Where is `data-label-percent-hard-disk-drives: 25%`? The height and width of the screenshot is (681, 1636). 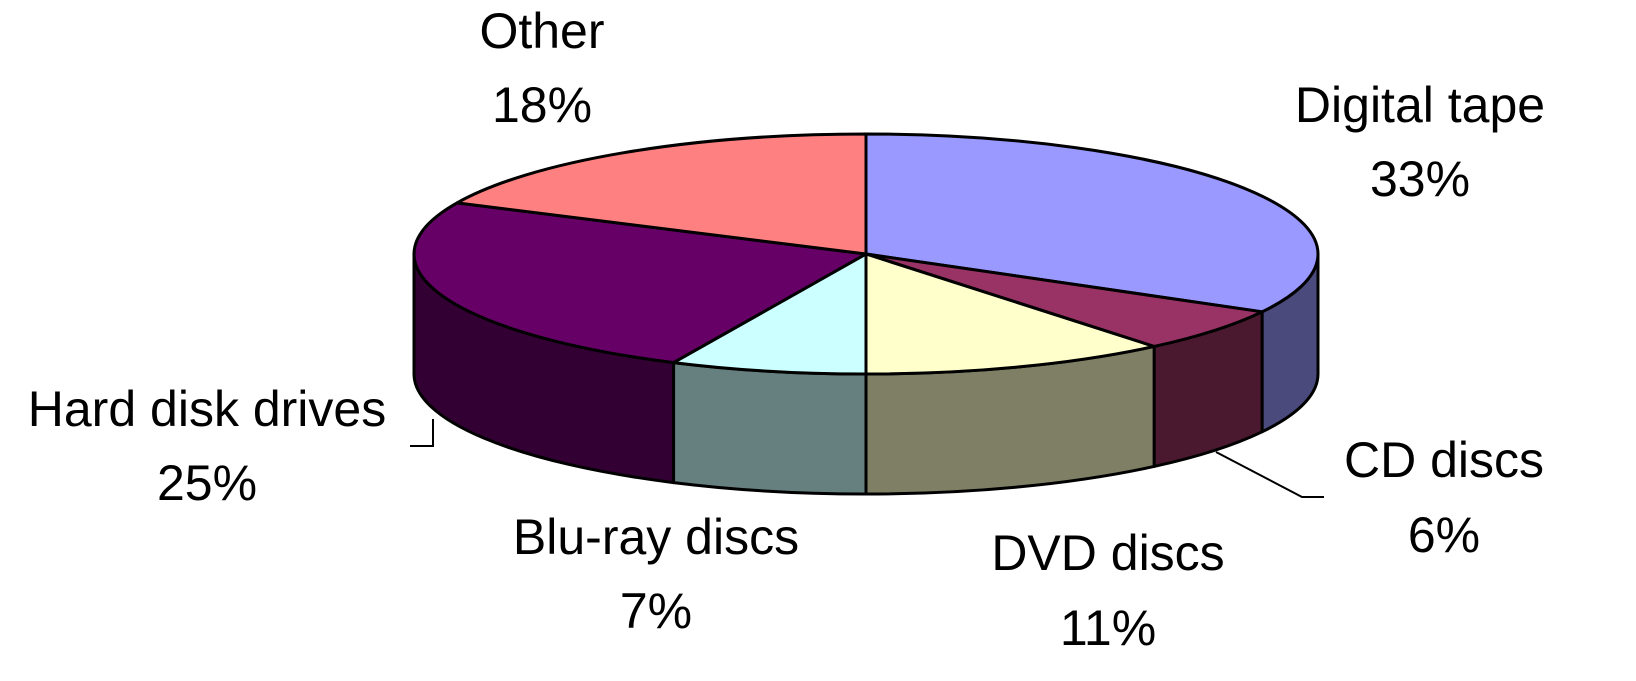
data-label-percent-hard-disk-drives: 25% is located at coordinates (207, 483).